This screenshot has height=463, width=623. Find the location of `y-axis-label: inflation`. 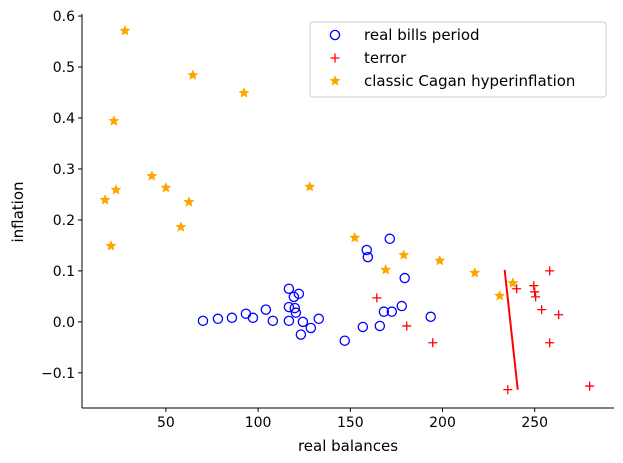

y-axis-label: inflation is located at coordinates (18, 211).